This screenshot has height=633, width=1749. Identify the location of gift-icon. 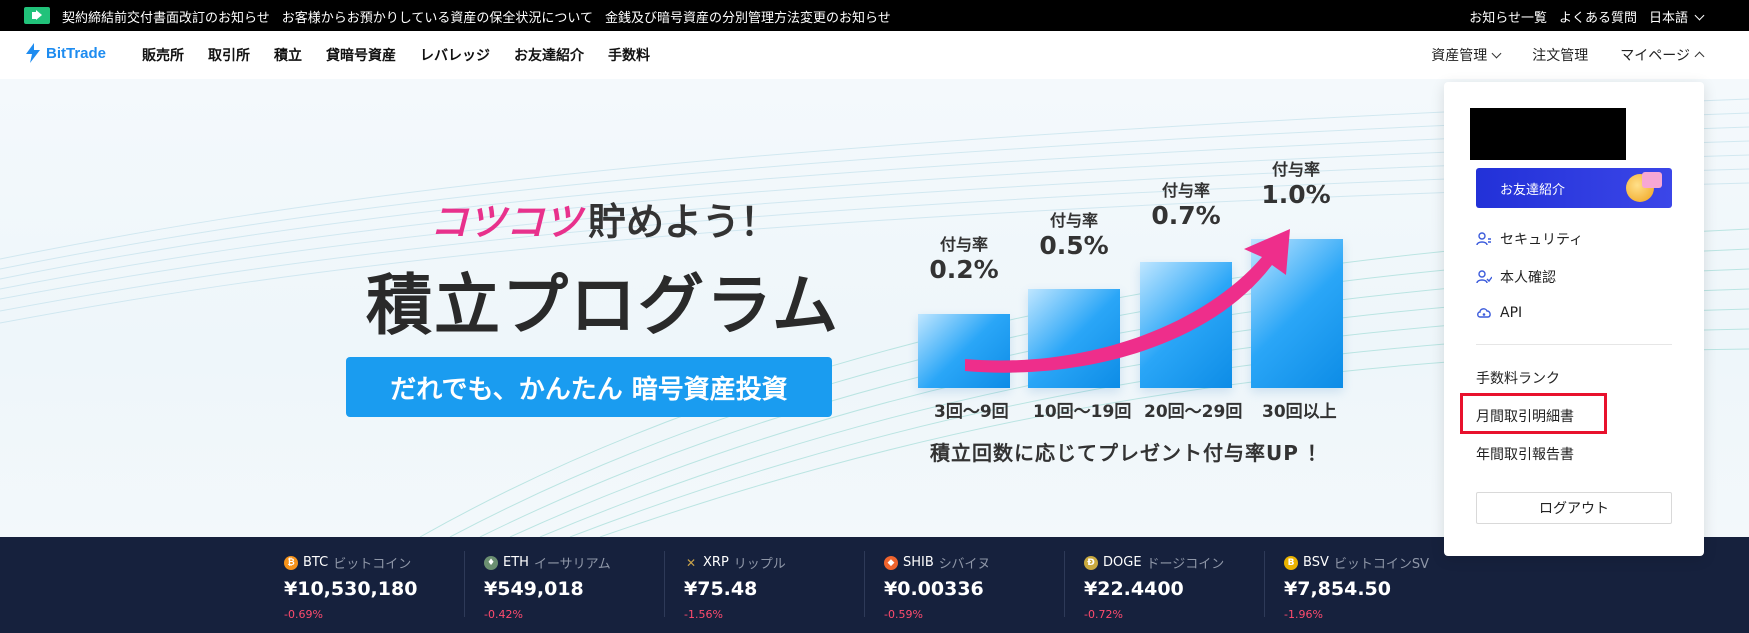
(1652, 180).